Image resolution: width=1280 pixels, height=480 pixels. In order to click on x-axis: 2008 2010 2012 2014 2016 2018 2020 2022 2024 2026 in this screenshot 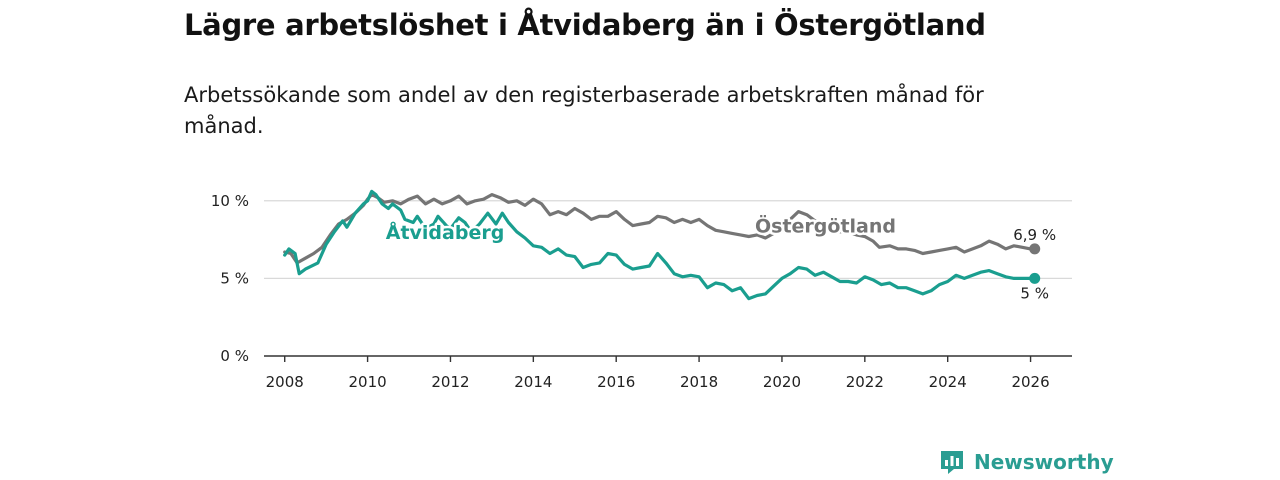, I will do `click(668, 373)`.